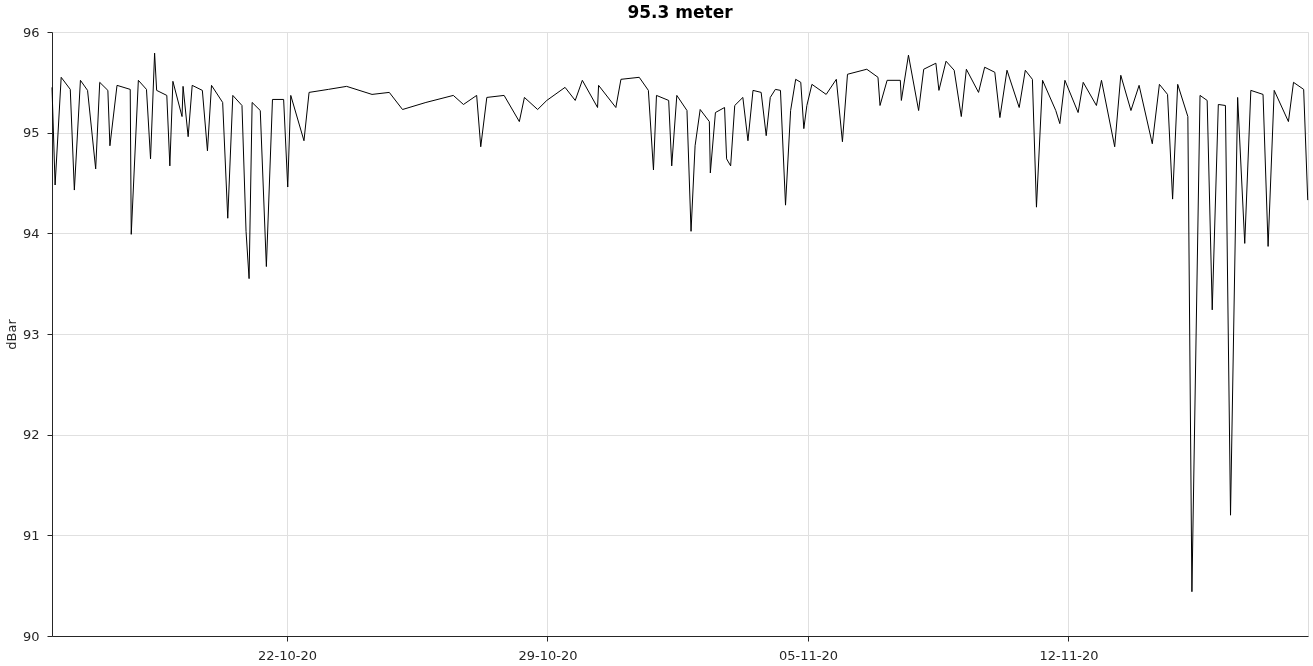 This screenshot has width=1313, height=666. Describe the element at coordinates (287, 655) in the screenshot. I see `x-tick-label: 22-10-20` at that location.